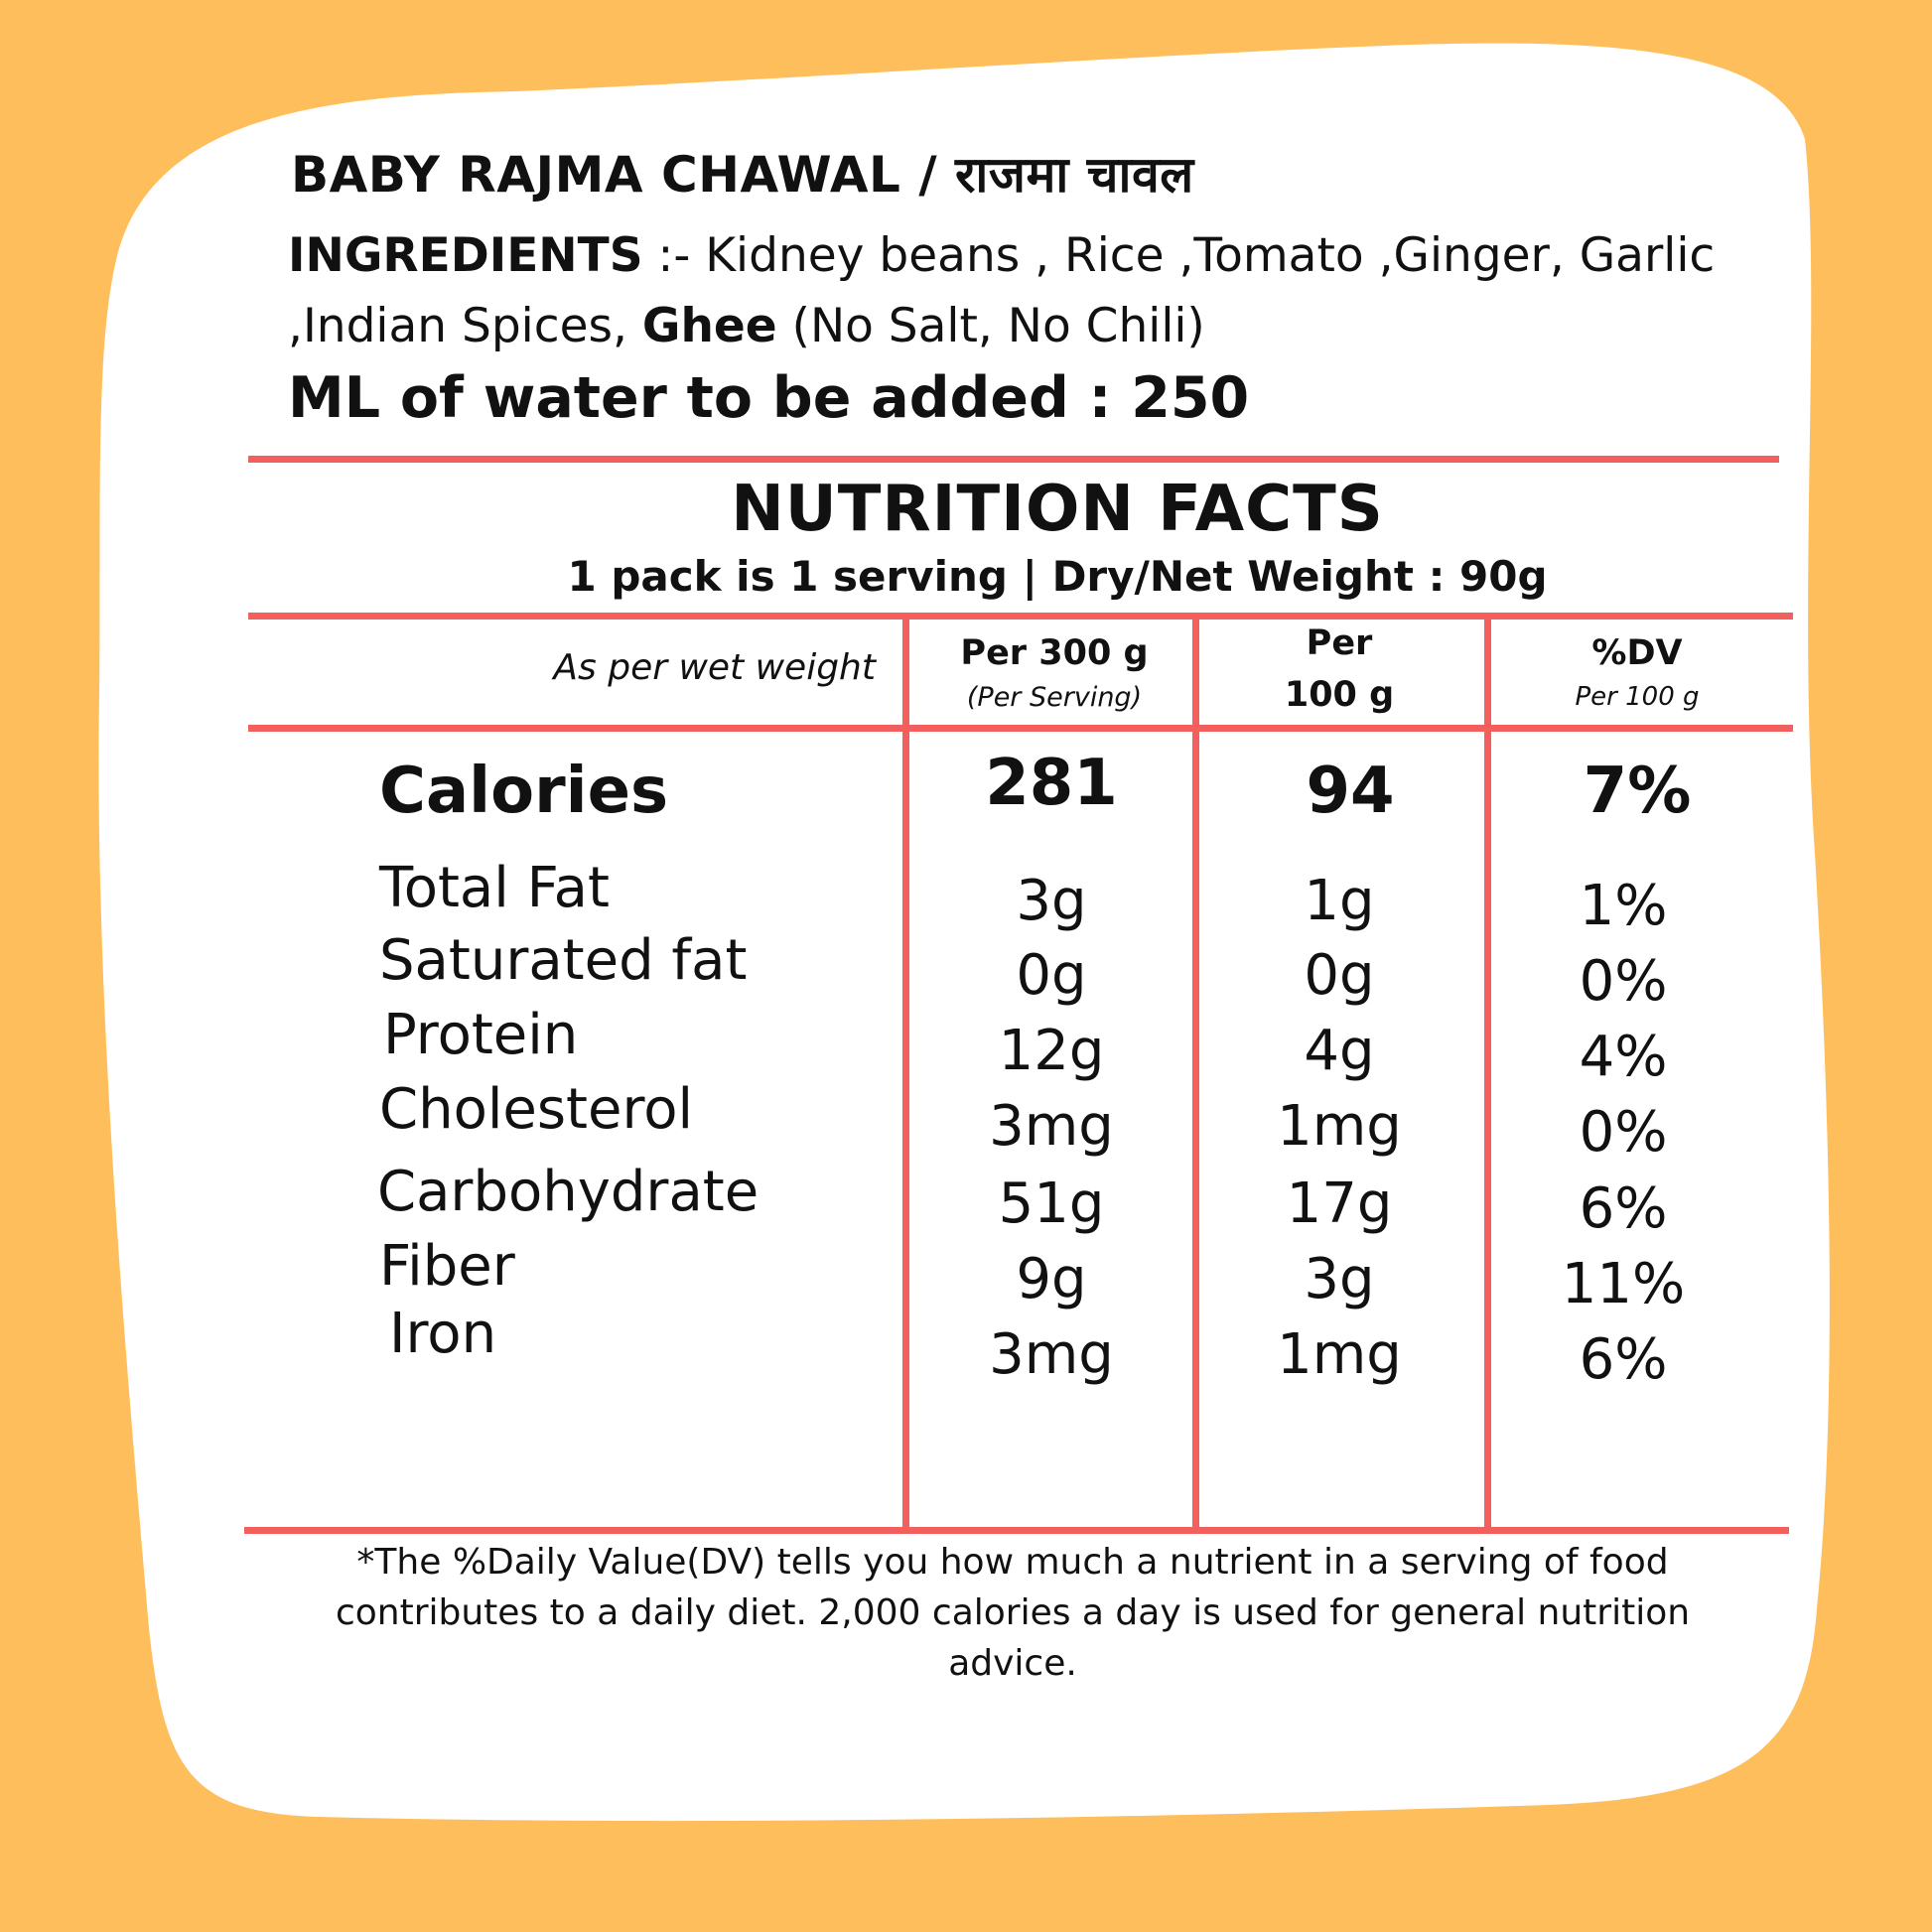 The image size is (1932, 1932). I want to click on nutrient-name: Cholesterol, so click(536, 1109).